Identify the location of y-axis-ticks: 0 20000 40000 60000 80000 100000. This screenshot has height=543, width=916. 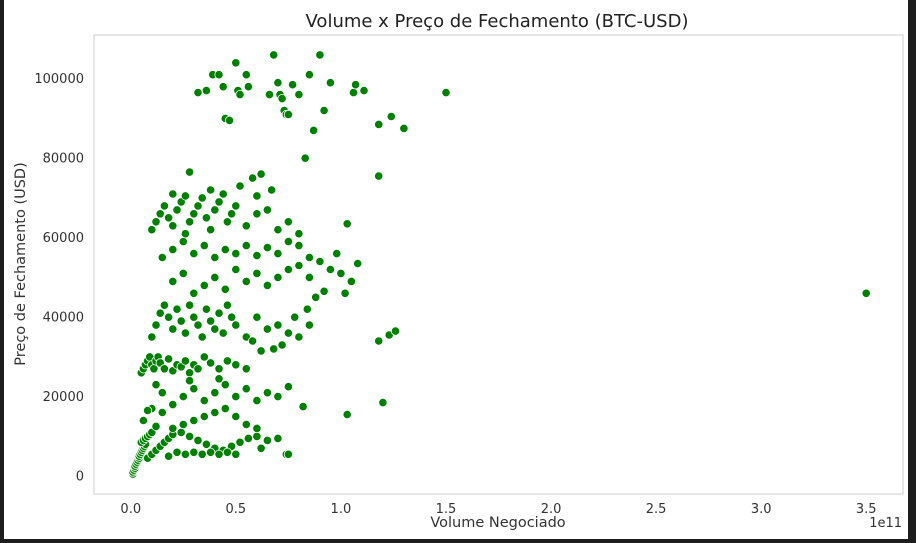
(59, 278).